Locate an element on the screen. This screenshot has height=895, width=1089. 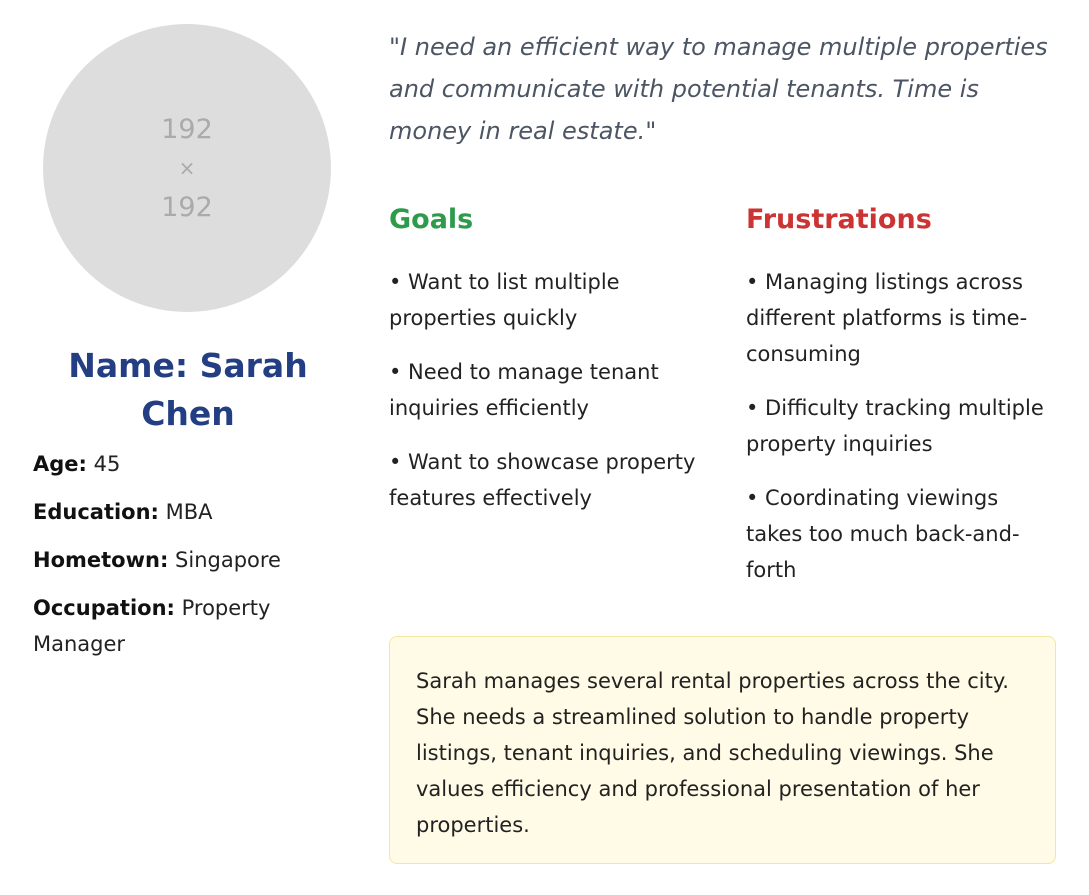
detail-education: Education: MBA is located at coordinates (158, 512).